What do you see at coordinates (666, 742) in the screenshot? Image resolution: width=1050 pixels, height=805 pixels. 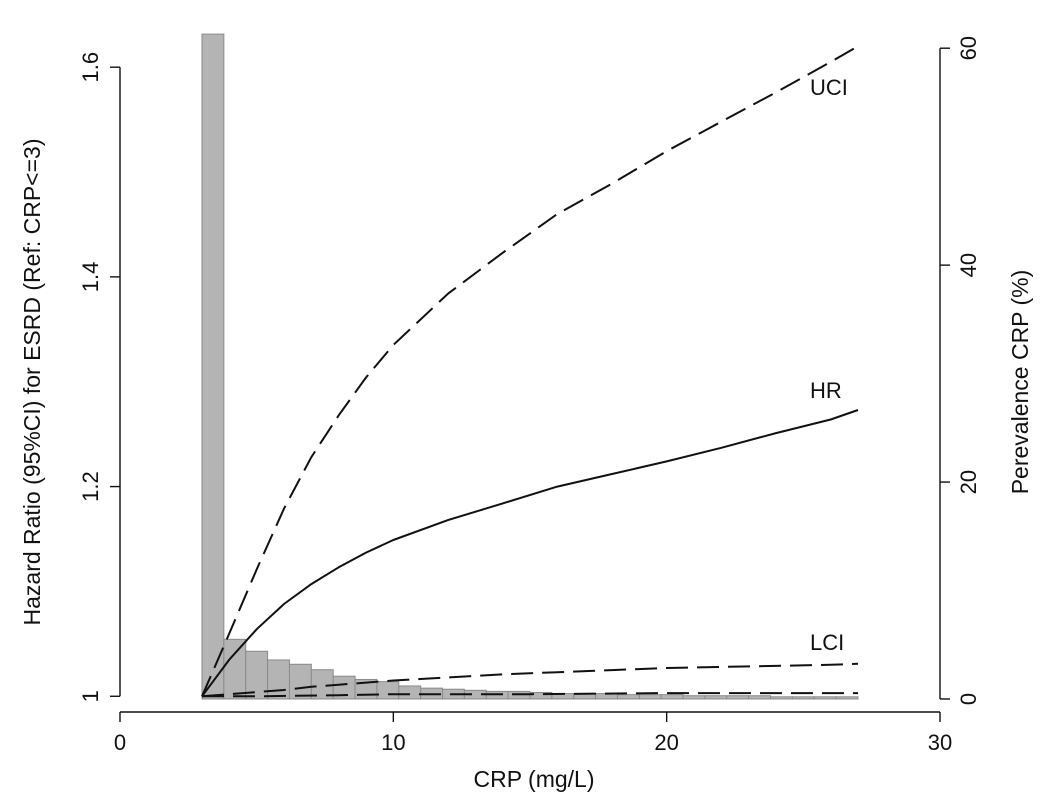 I see `x-tick-label-2: 20` at bounding box center [666, 742].